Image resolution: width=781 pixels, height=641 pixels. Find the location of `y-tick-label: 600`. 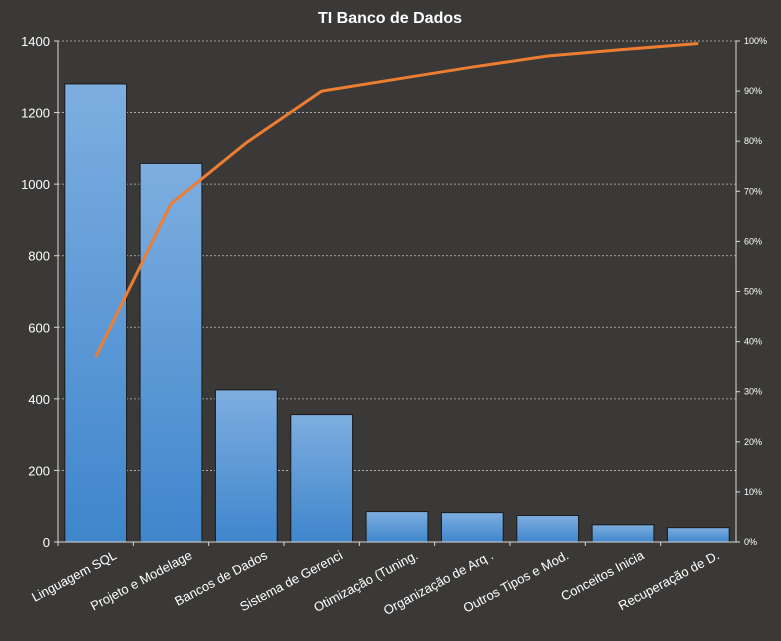

y-tick-label: 600 is located at coordinates (39, 327).